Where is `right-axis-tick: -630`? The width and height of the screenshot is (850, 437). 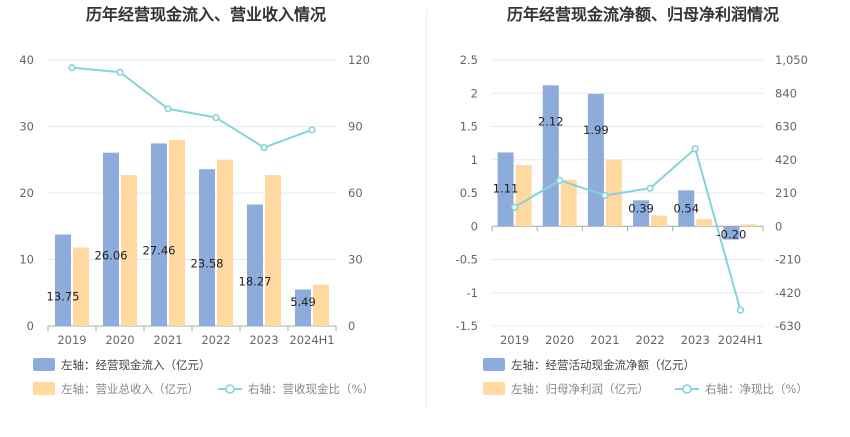
right-axis-tick: -630 is located at coordinates (788, 326).